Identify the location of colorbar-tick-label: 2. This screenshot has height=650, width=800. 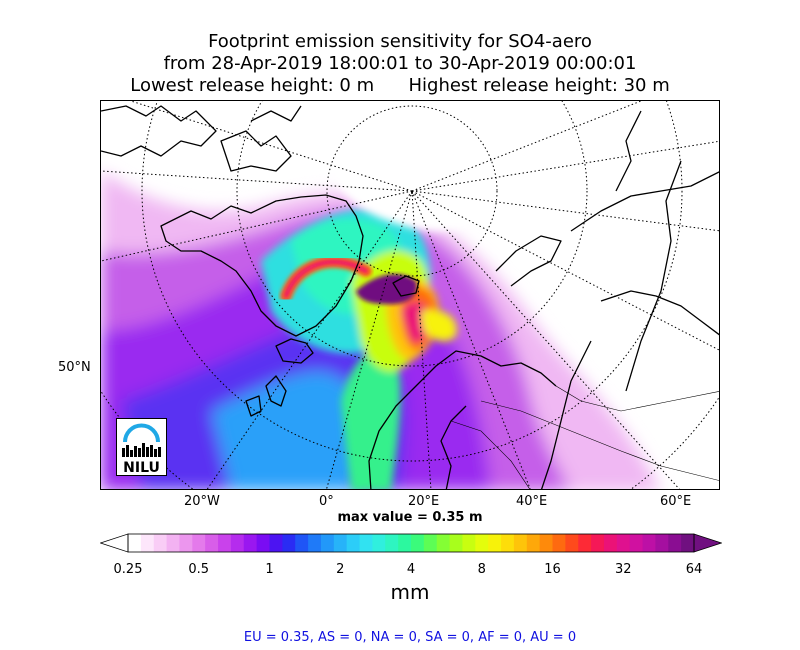
(340, 569).